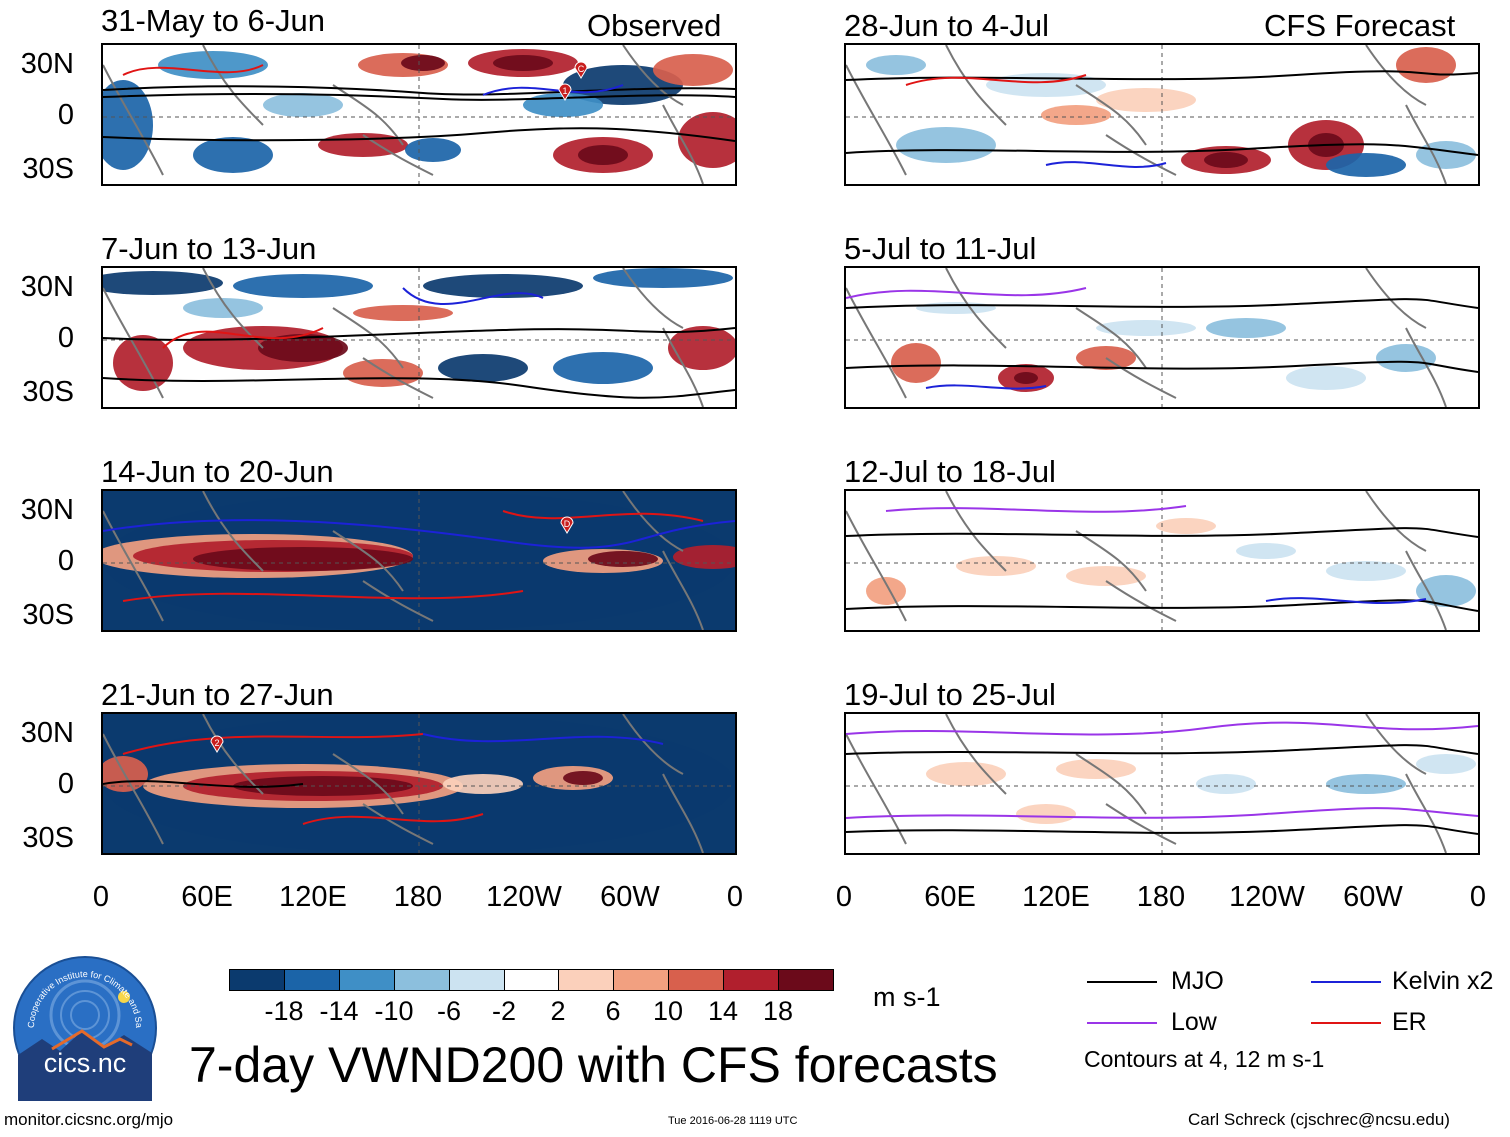 This screenshot has height=1137, width=1510. I want to click on panel-title: 7-Jun to 13-Jun, so click(209, 248).